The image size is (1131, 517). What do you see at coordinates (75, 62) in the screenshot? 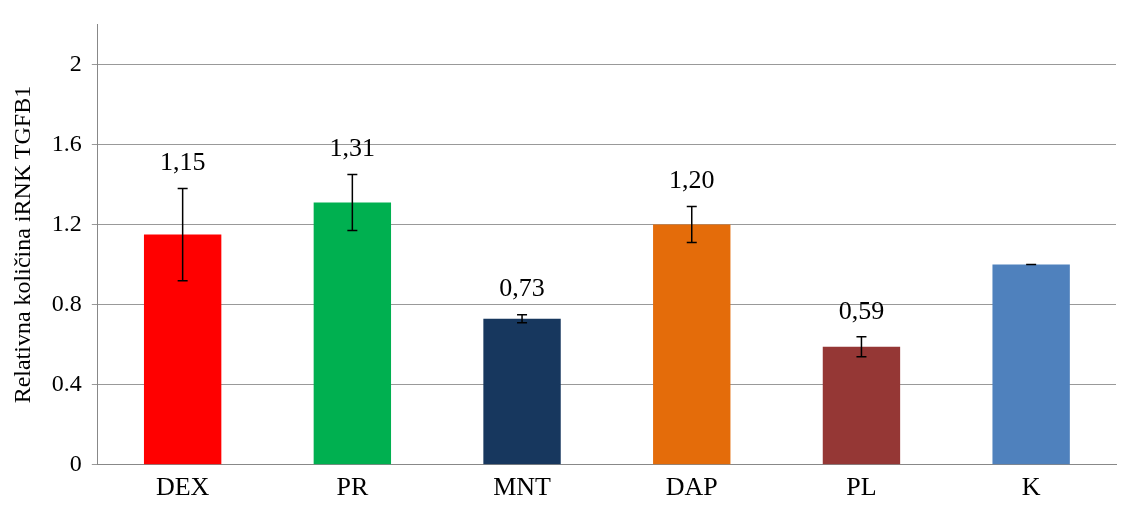
I see `y-tick-label: 2` at bounding box center [75, 62].